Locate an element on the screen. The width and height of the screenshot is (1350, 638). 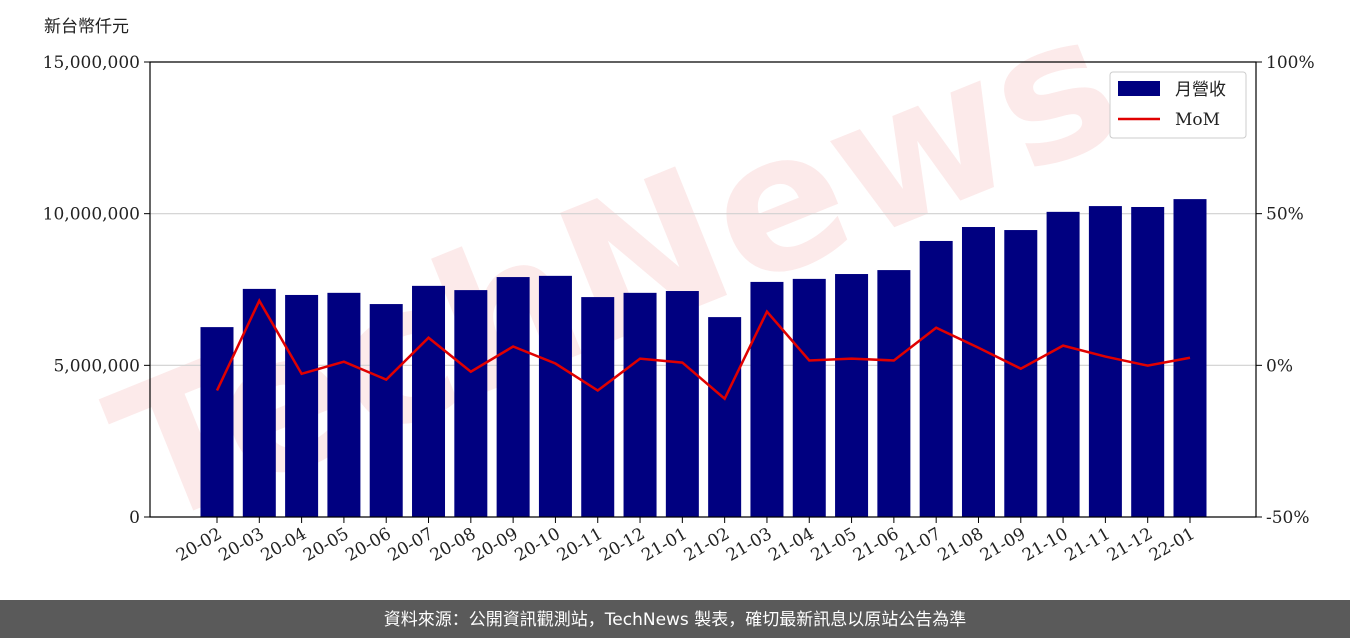
legend: 月營收 MoM is located at coordinates (1178, 105).